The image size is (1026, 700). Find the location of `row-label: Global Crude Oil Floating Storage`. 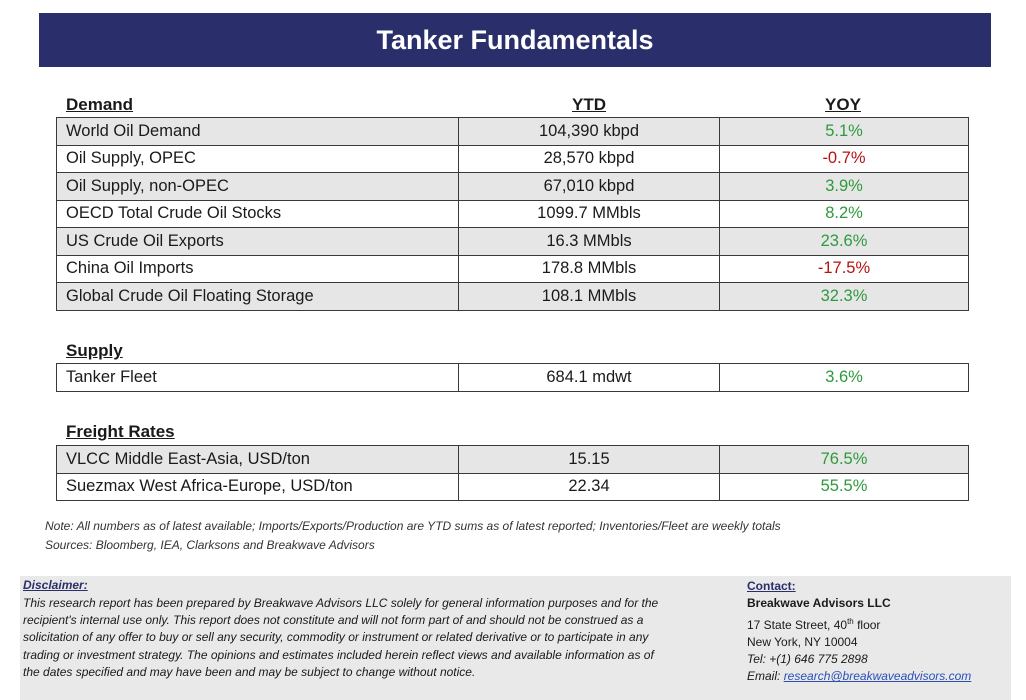

row-label: Global Crude Oil Floating Storage is located at coordinates (257, 296).